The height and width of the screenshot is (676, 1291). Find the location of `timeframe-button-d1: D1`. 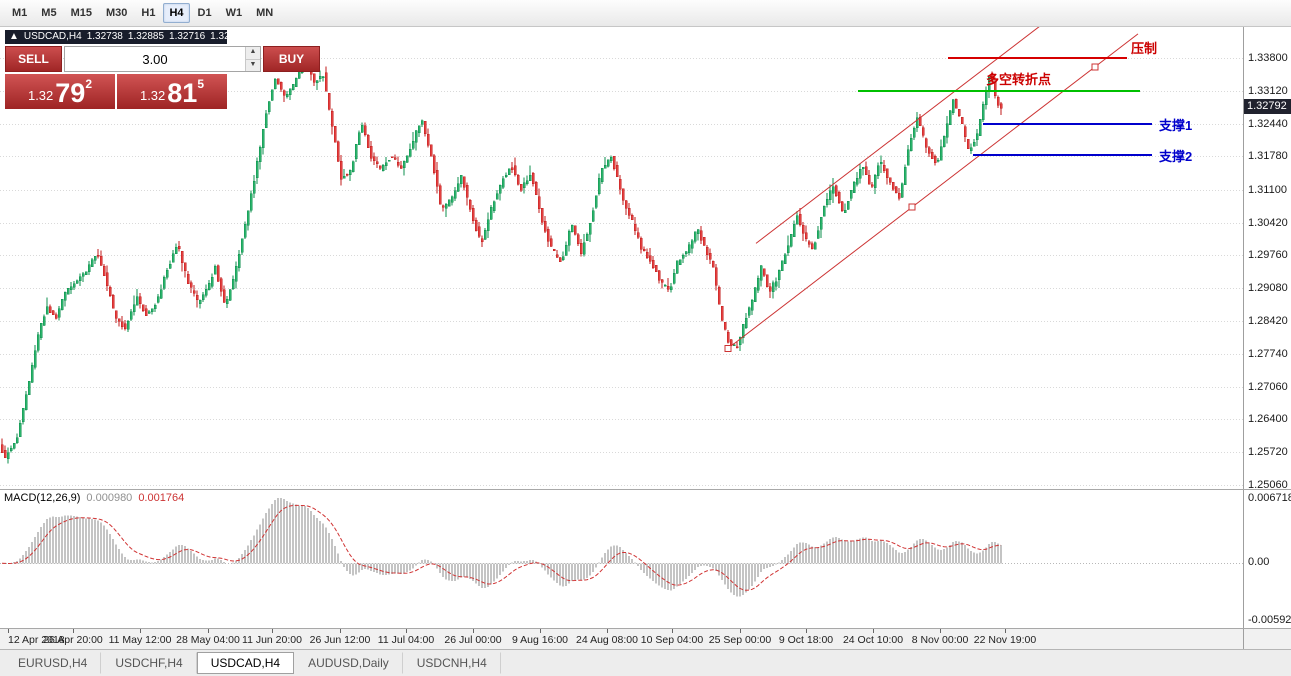

timeframe-button-d1: D1 is located at coordinates (205, 13).